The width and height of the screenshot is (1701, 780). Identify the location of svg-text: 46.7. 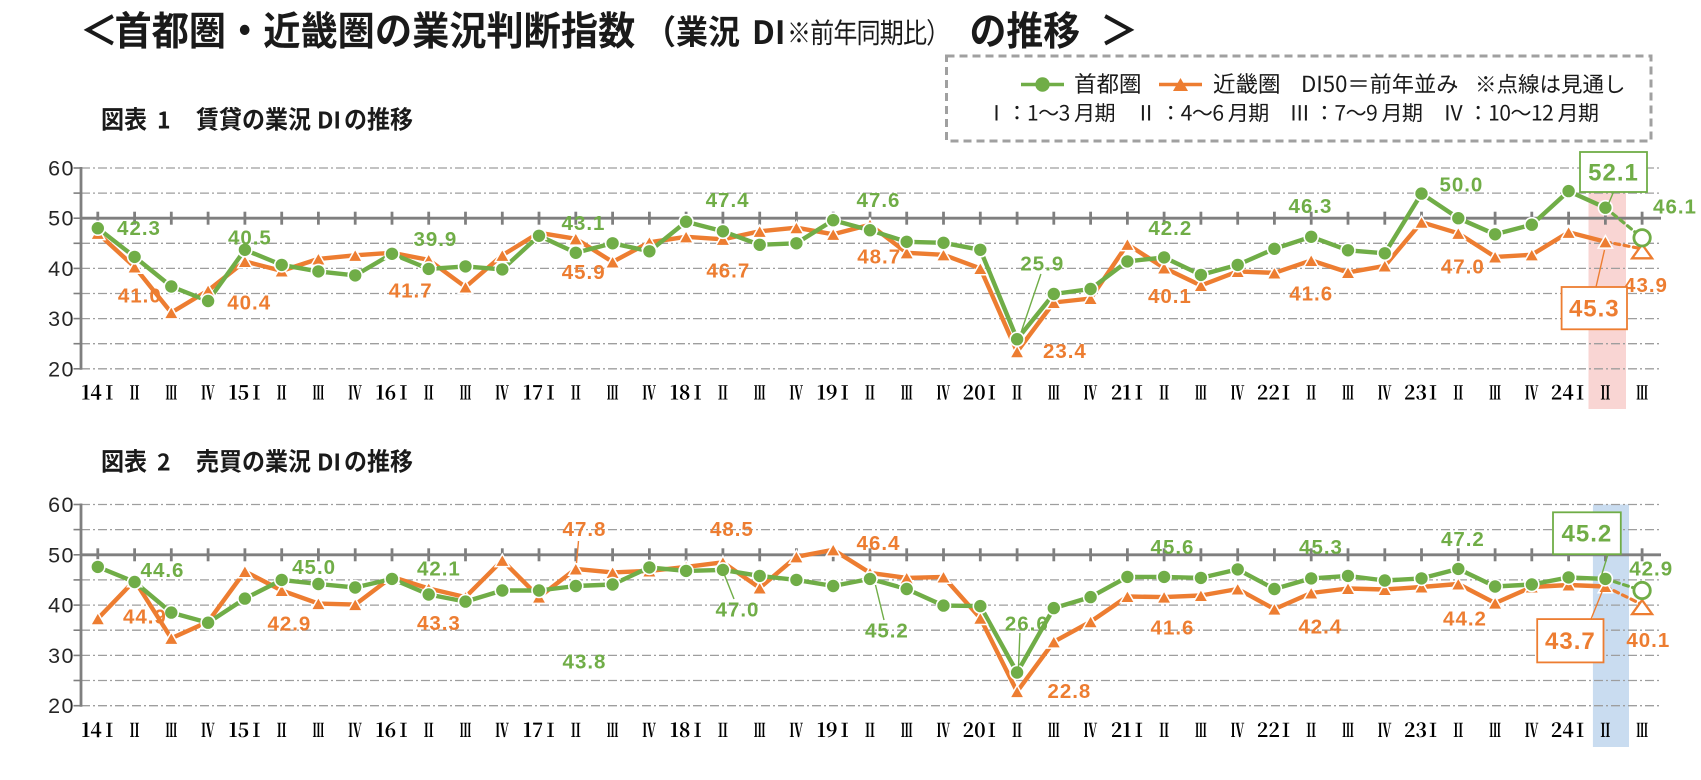
(728, 271).